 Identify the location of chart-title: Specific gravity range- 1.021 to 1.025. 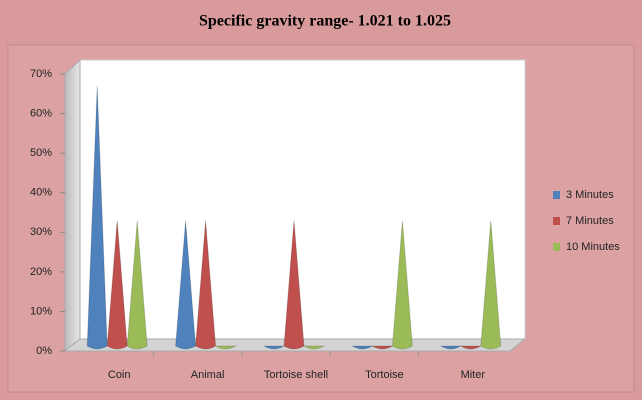
(325, 21).